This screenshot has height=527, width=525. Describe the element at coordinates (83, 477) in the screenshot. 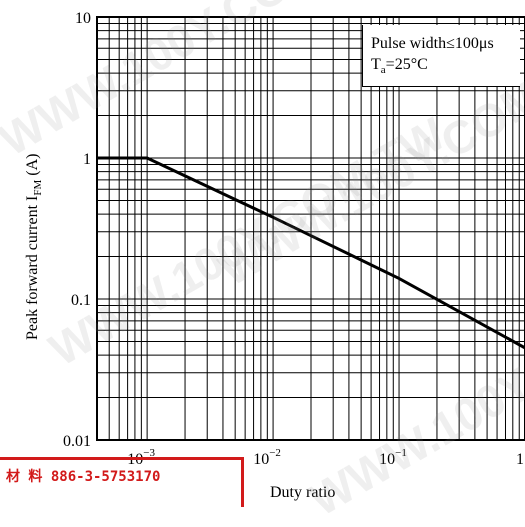

I see `vendor-stamp-text: 材 料 886-3-5753170` at that location.